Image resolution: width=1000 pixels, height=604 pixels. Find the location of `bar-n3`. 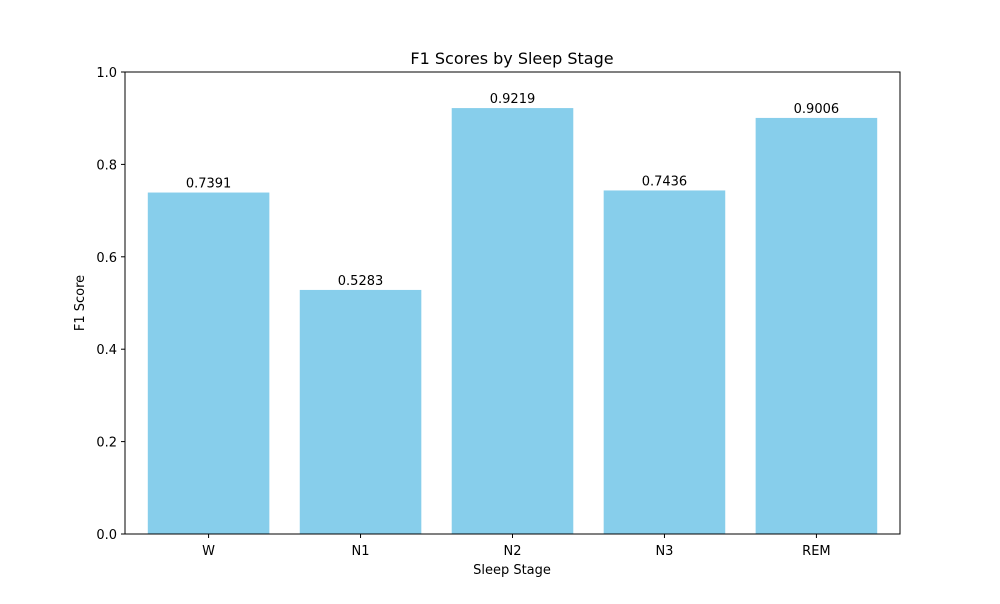

bar-n3 is located at coordinates (664, 362).